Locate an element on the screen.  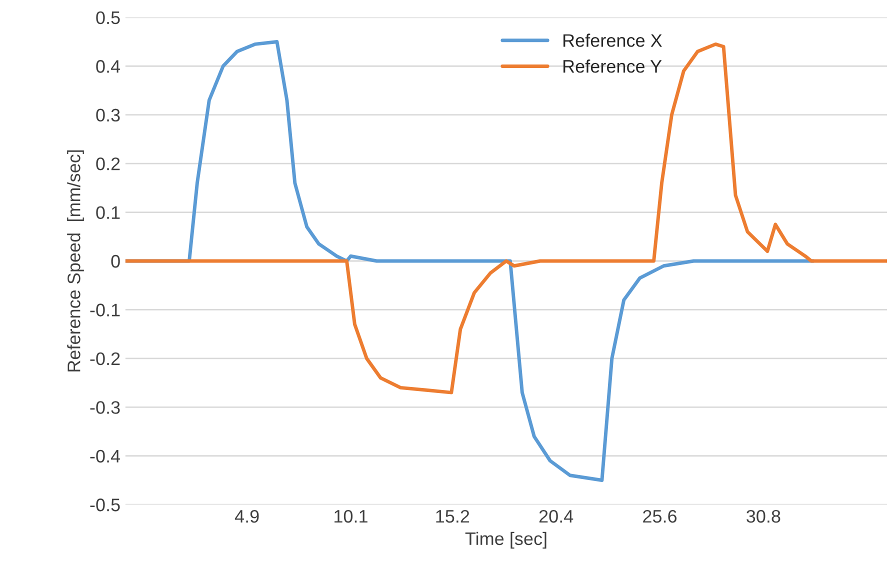
x-tick-label: 30.8 is located at coordinates (763, 516).